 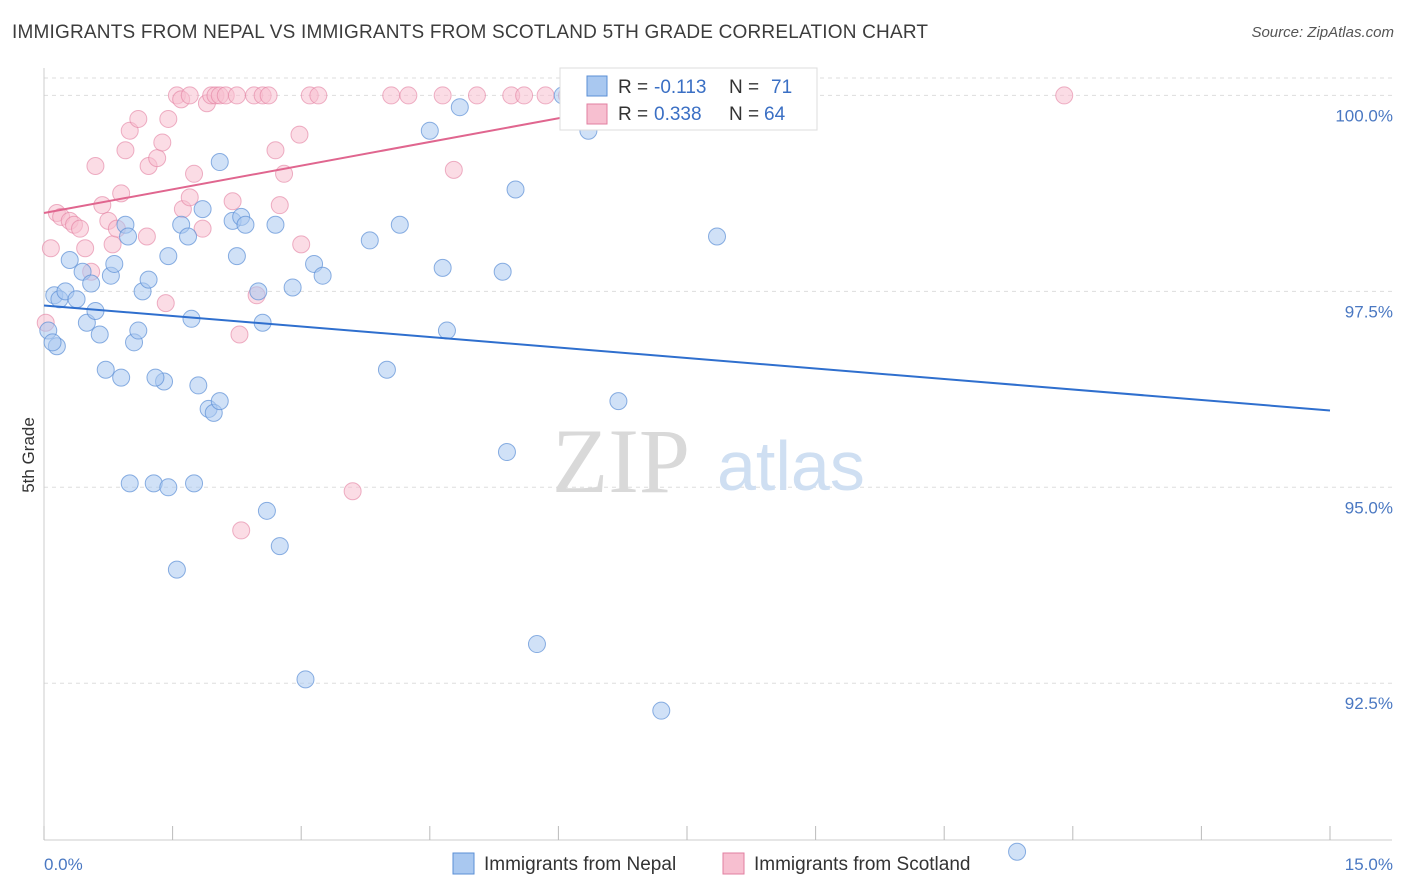 I want to click on y-tick-label: 97.5%, so click(x=1369, y=311).